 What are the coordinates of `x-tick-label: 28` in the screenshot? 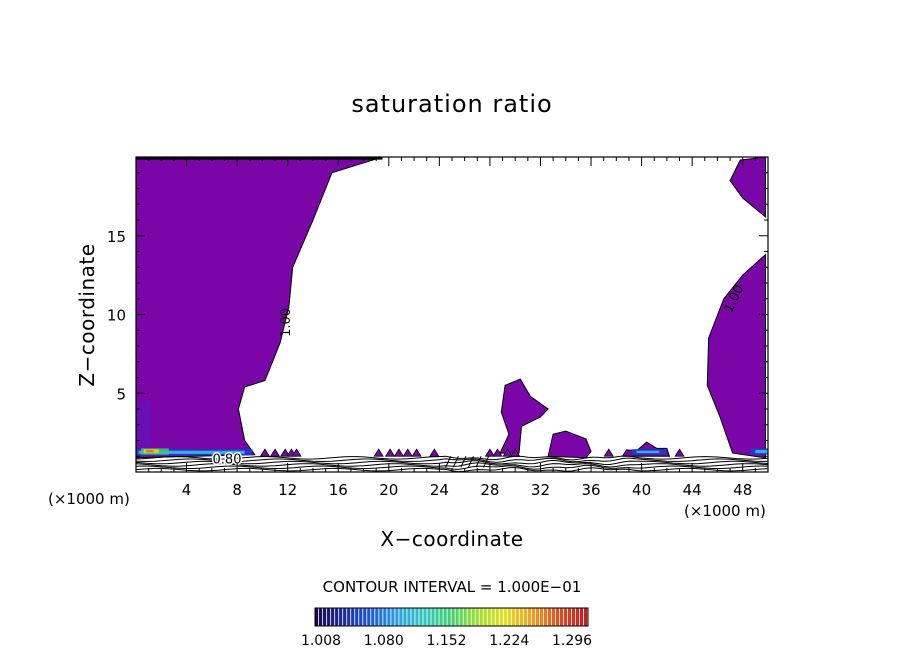 It's located at (489, 490).